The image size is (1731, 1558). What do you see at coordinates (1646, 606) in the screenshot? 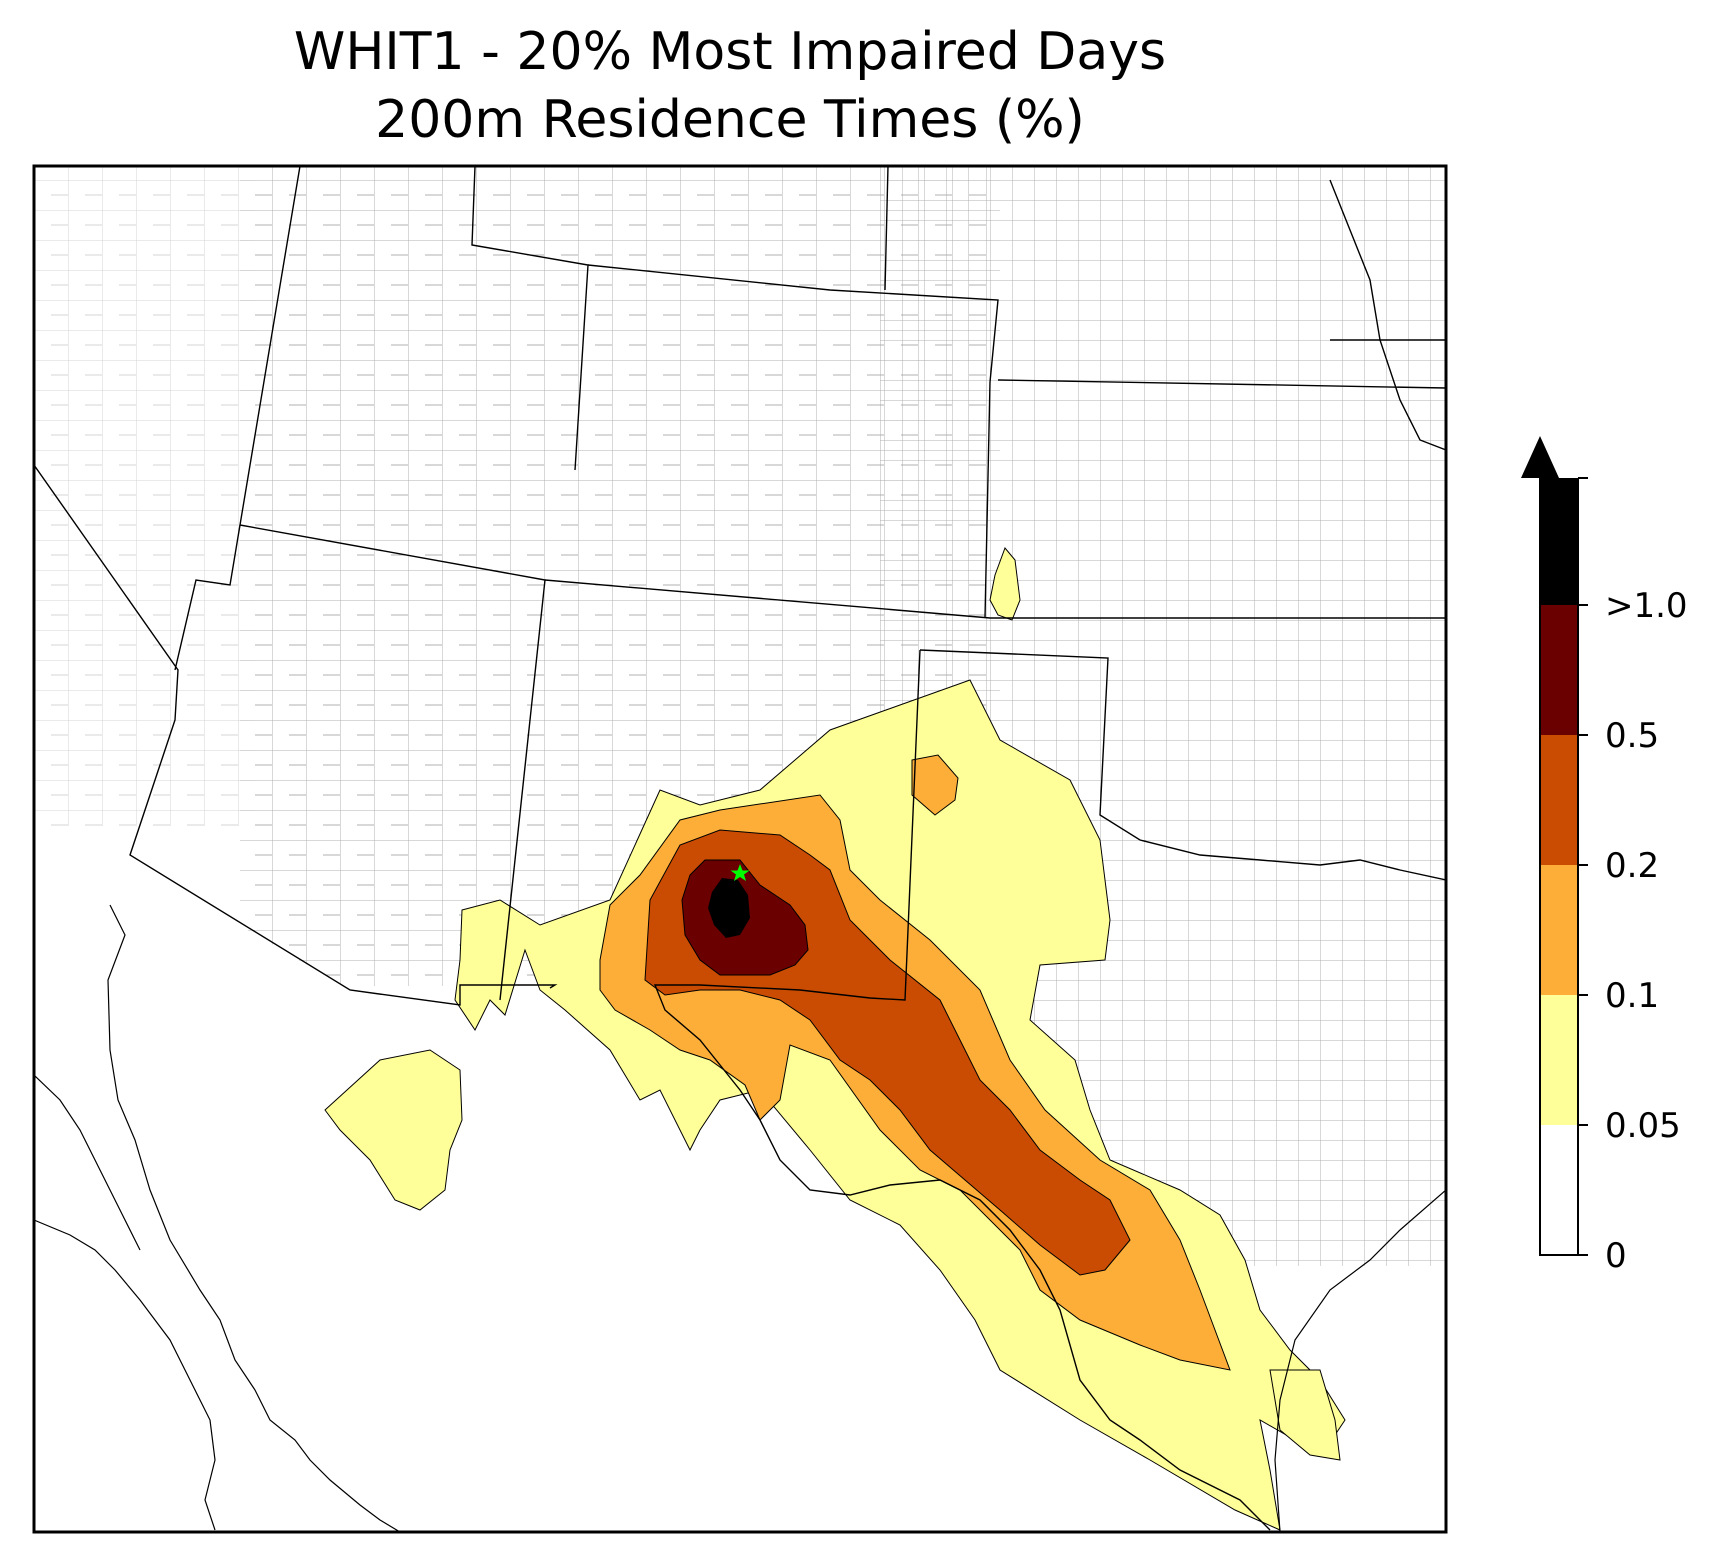
I see `colorbar-label-gt-1: >1.0` at bounding box center [1646, 606].